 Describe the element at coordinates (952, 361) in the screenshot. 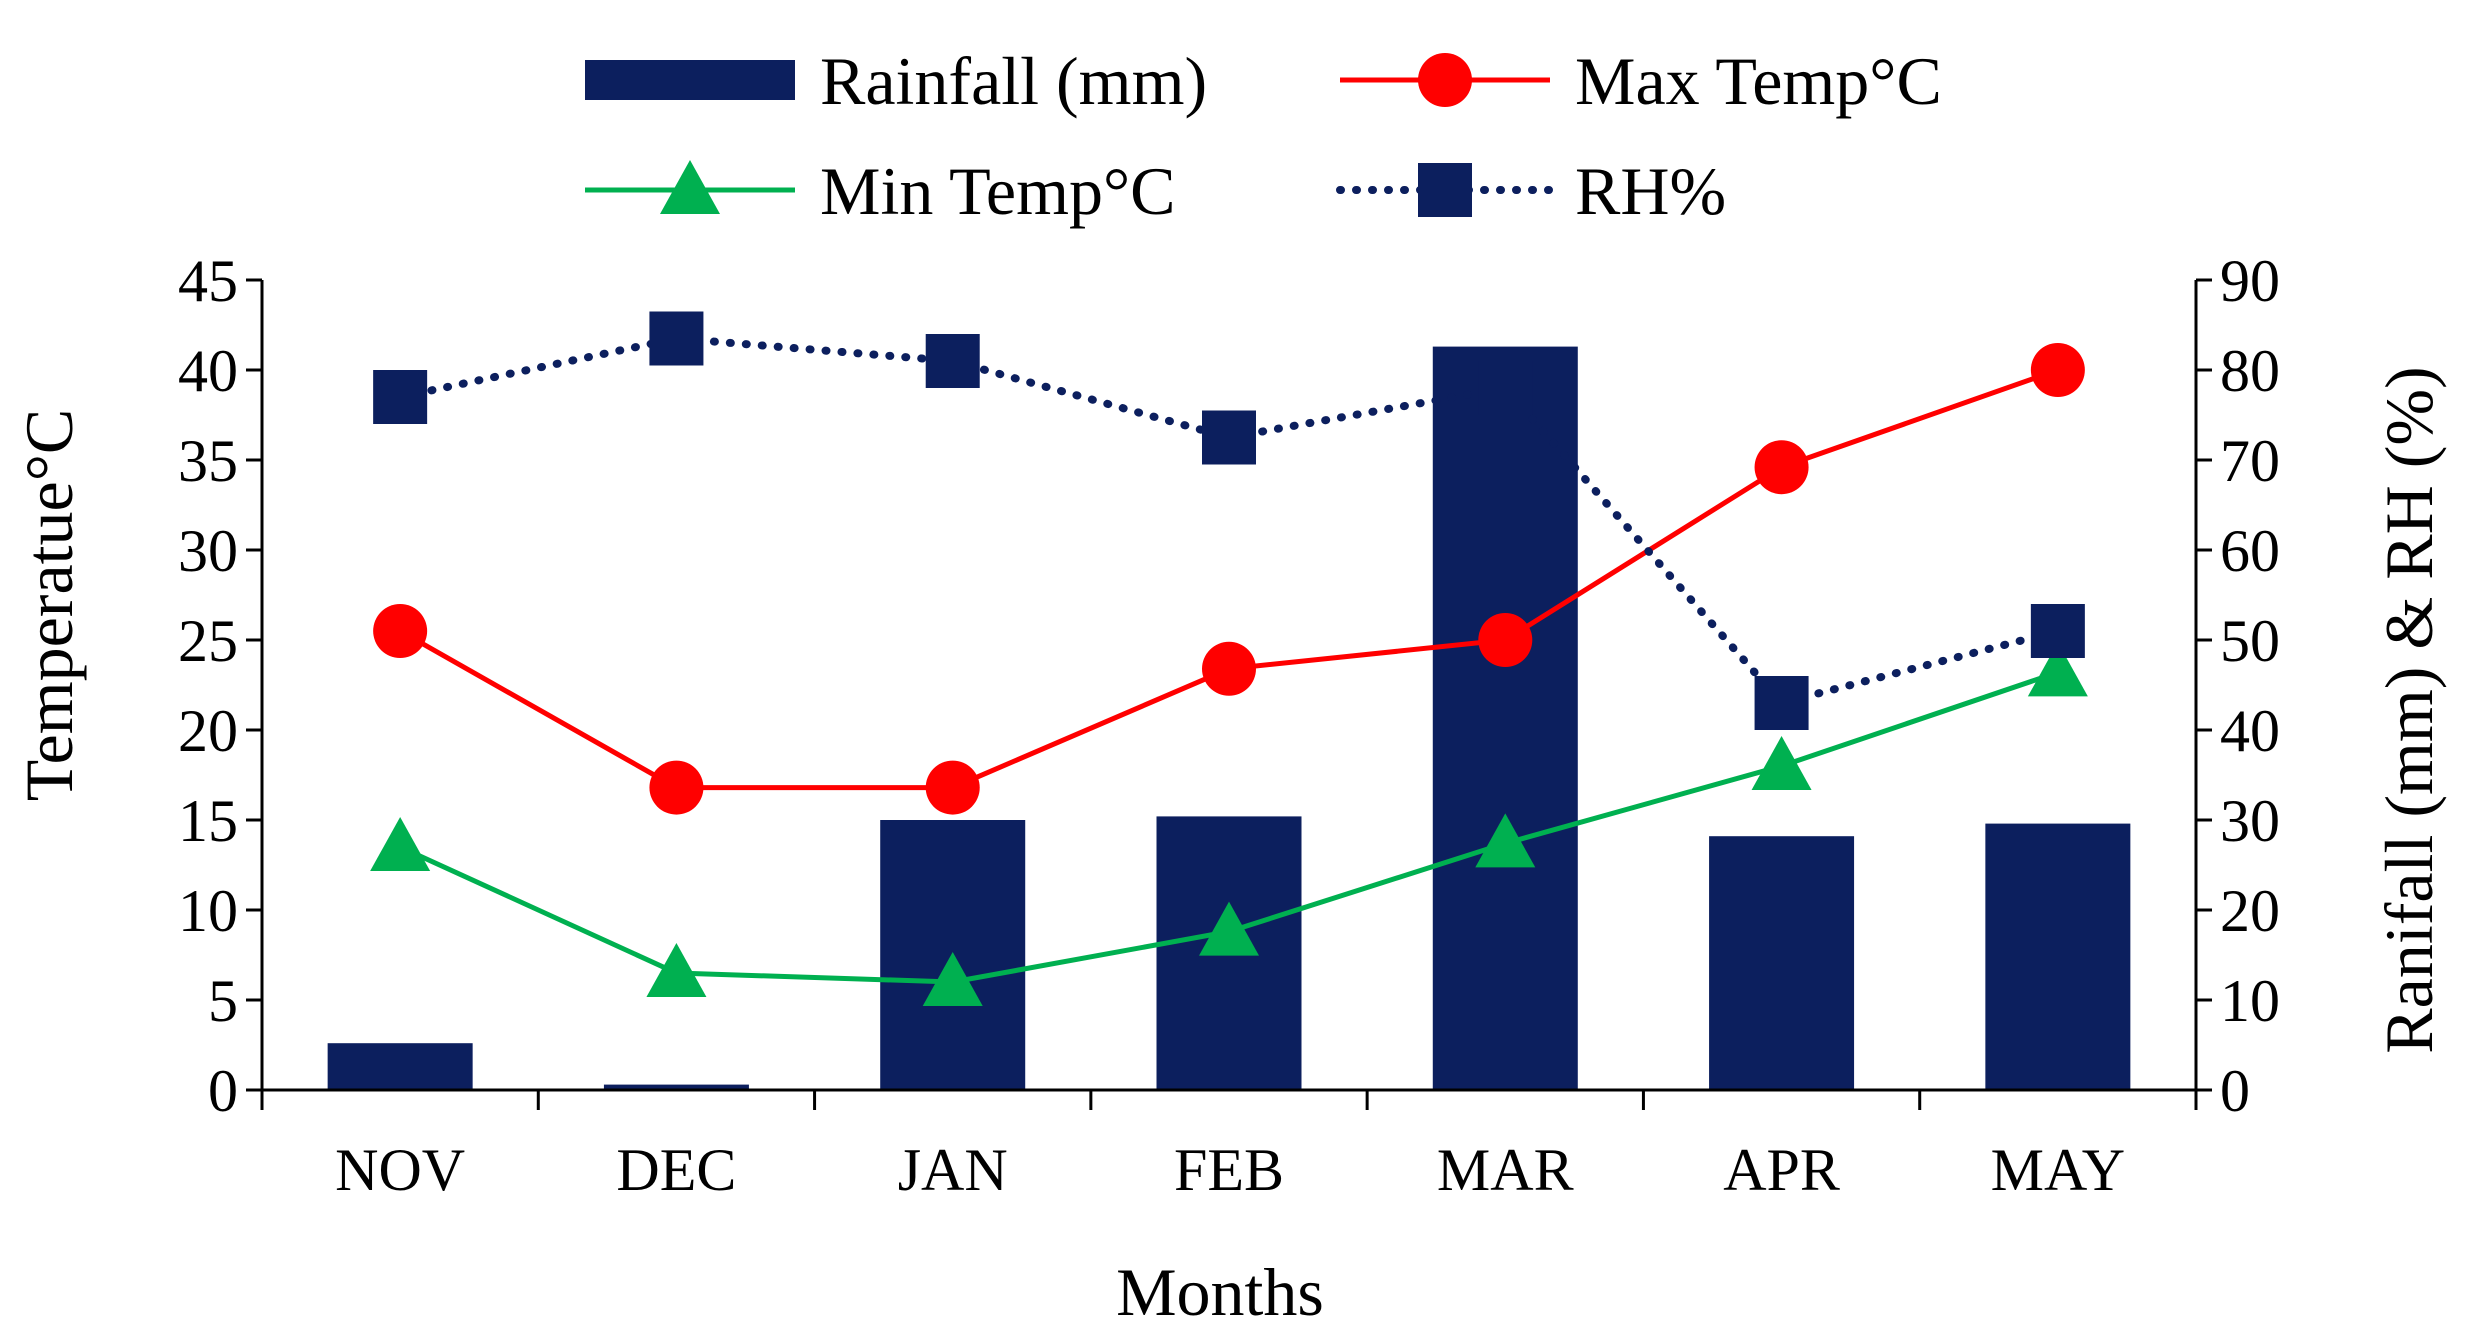

I see `rh-point-jan` at that location.